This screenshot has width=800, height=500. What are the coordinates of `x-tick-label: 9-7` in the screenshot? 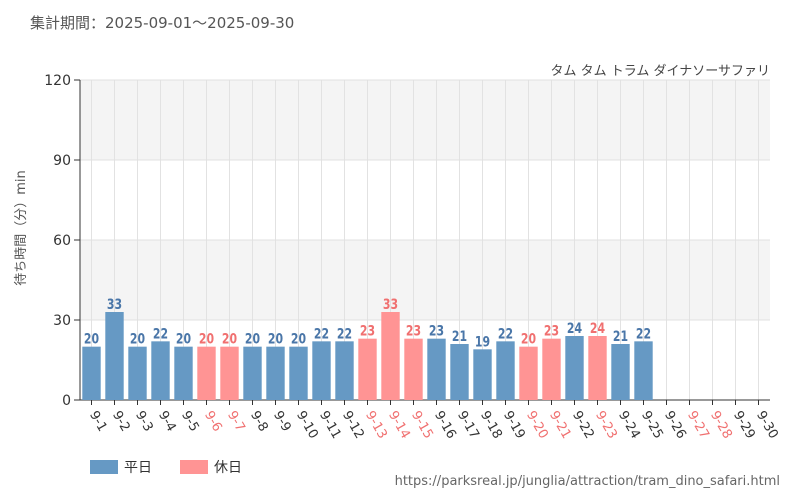 It's located at (236, 422).